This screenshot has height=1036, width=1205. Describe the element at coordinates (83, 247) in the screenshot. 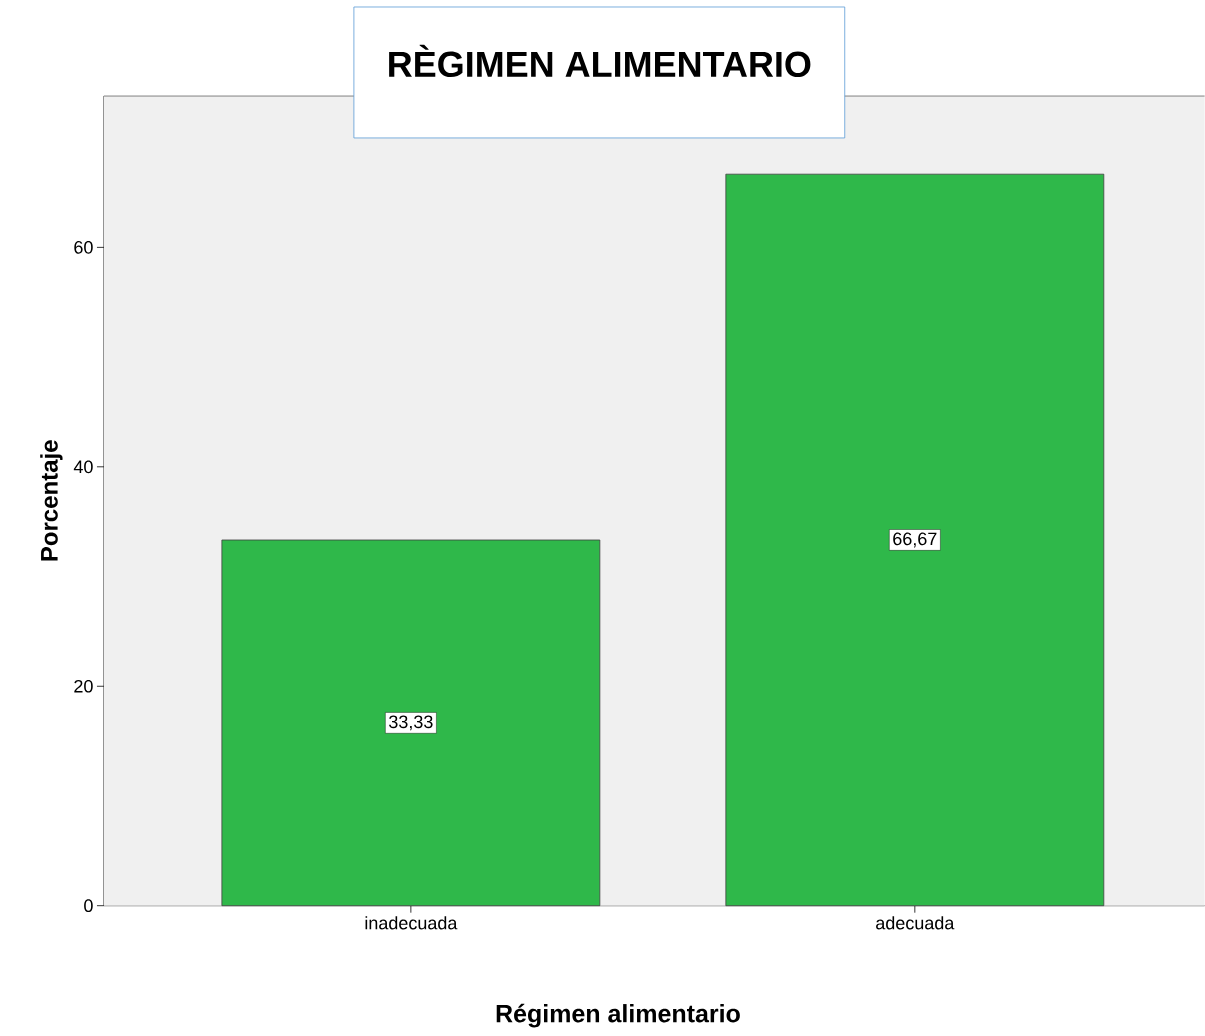

I see `y-tick-label: 60` at that location.